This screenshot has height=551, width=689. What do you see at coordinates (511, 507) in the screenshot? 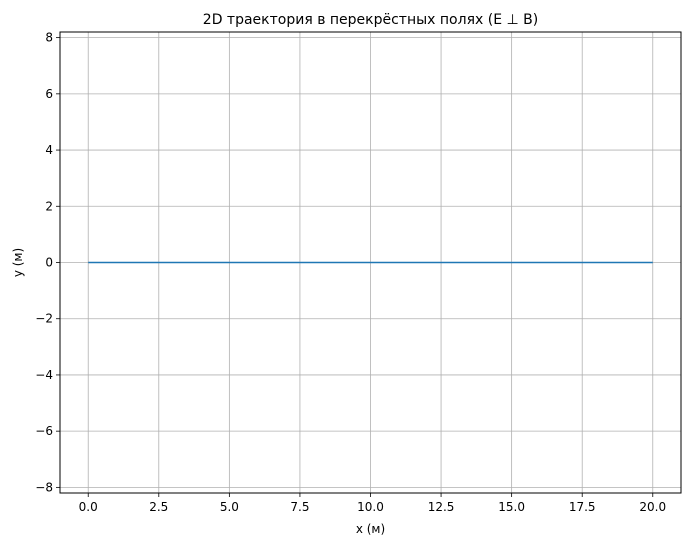
I see `x-tick-label: 15.0` at bounding box center [511, 507].